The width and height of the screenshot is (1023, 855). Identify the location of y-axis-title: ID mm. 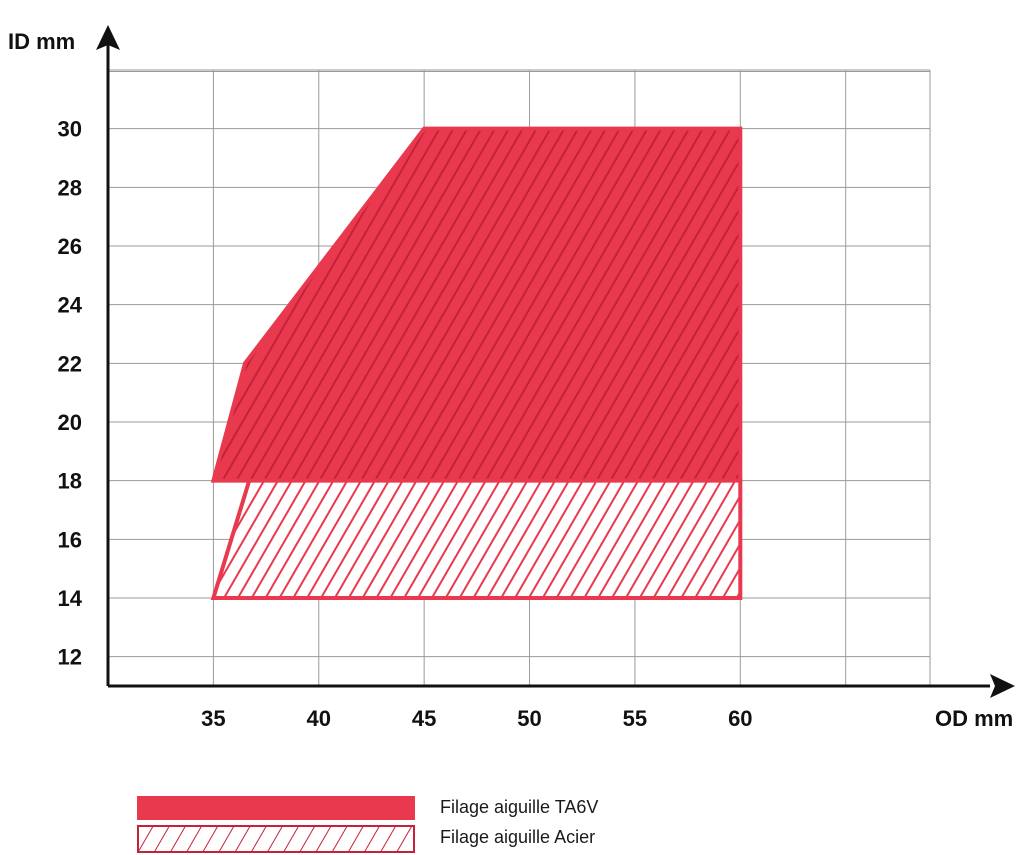
(41, 41).